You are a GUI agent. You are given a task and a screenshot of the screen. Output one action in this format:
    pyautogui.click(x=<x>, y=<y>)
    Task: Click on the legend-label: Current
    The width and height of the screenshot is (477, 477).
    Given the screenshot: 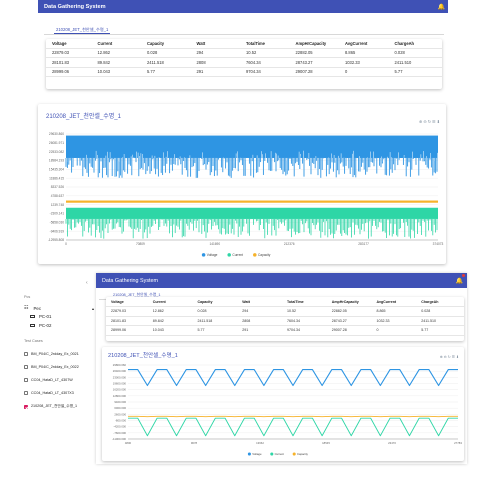 What is the action you would take?
    pyautogui.click(x=237, y=255)
    